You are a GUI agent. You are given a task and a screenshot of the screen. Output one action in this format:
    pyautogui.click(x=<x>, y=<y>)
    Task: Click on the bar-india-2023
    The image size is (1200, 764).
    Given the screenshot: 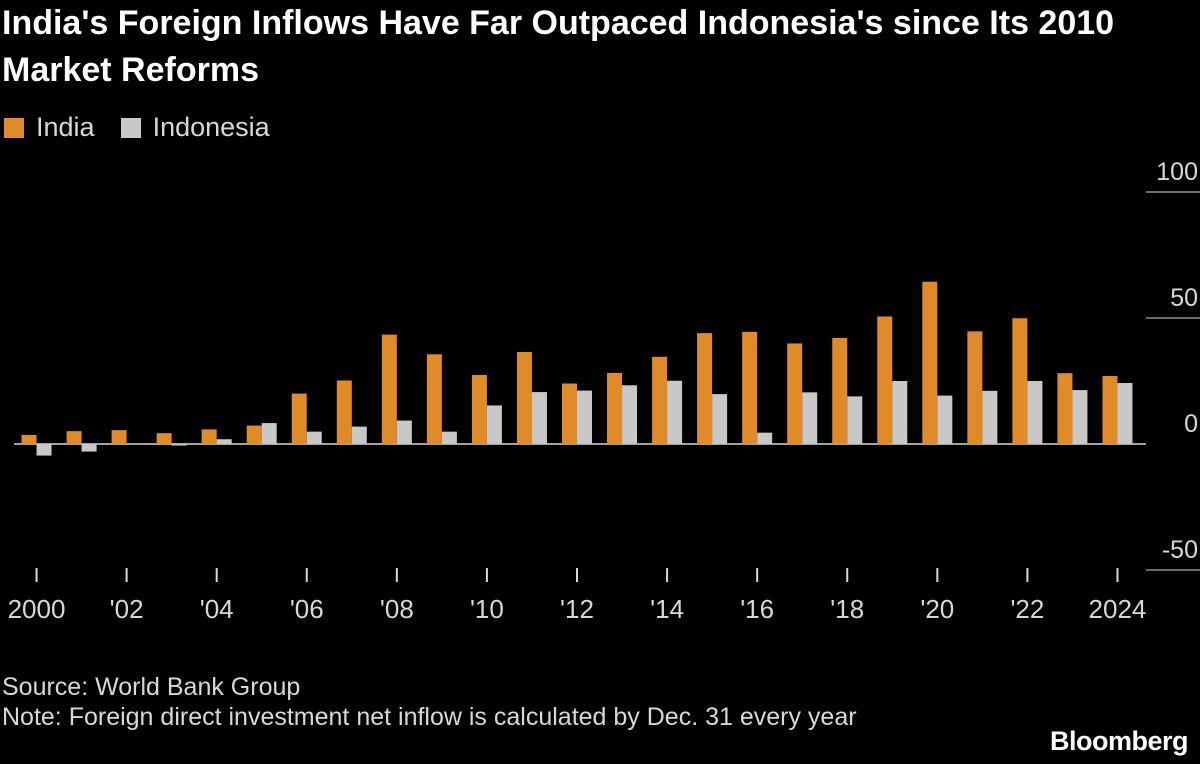 What is the action you would take?
    pyautogui.click(x=1065, y=408)
    